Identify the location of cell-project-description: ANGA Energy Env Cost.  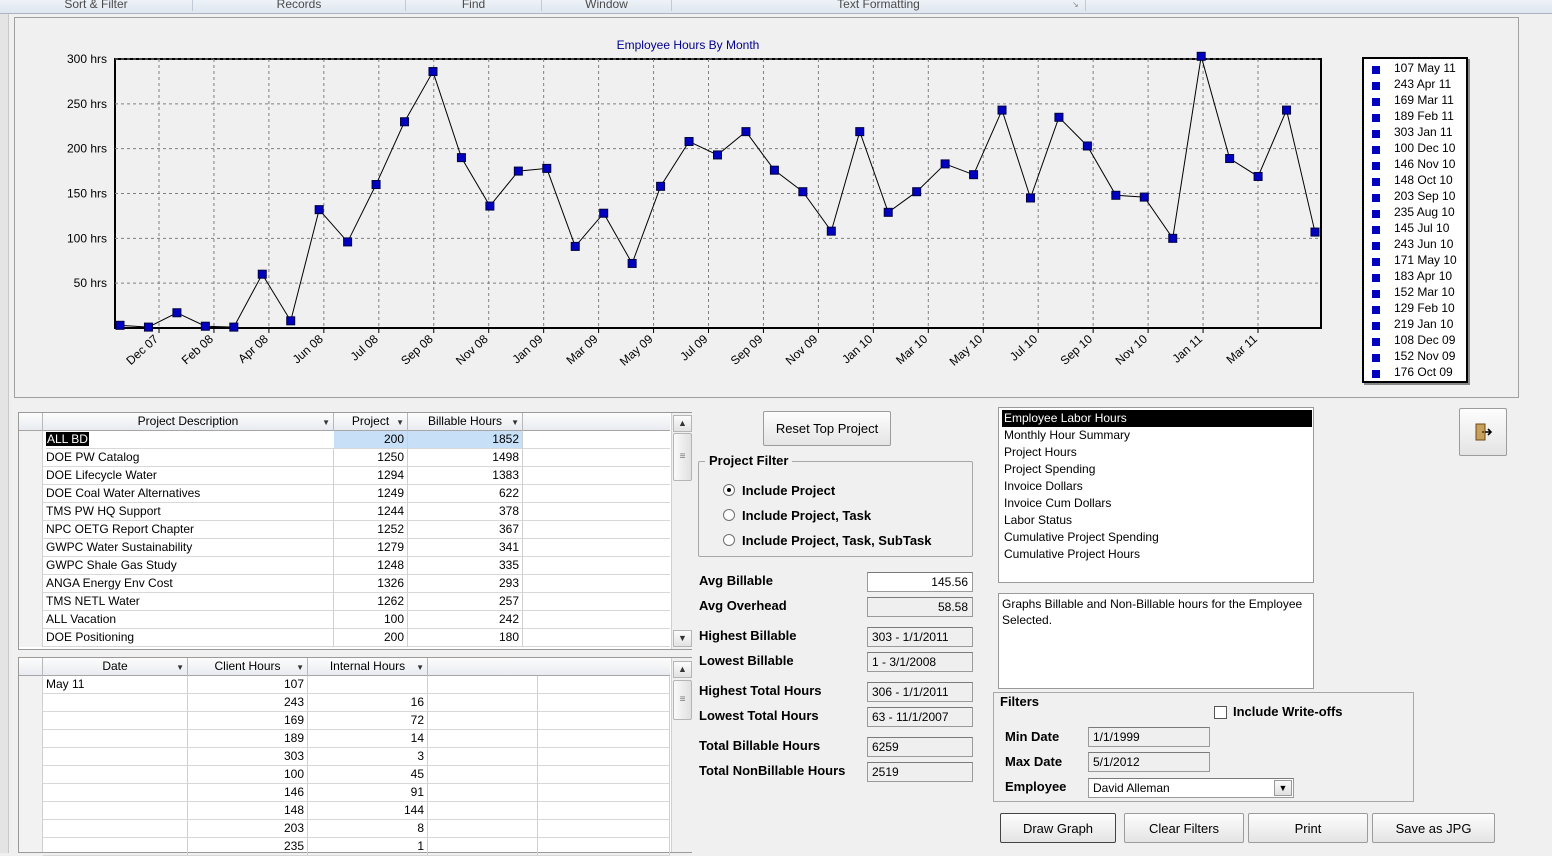
(188, 584).